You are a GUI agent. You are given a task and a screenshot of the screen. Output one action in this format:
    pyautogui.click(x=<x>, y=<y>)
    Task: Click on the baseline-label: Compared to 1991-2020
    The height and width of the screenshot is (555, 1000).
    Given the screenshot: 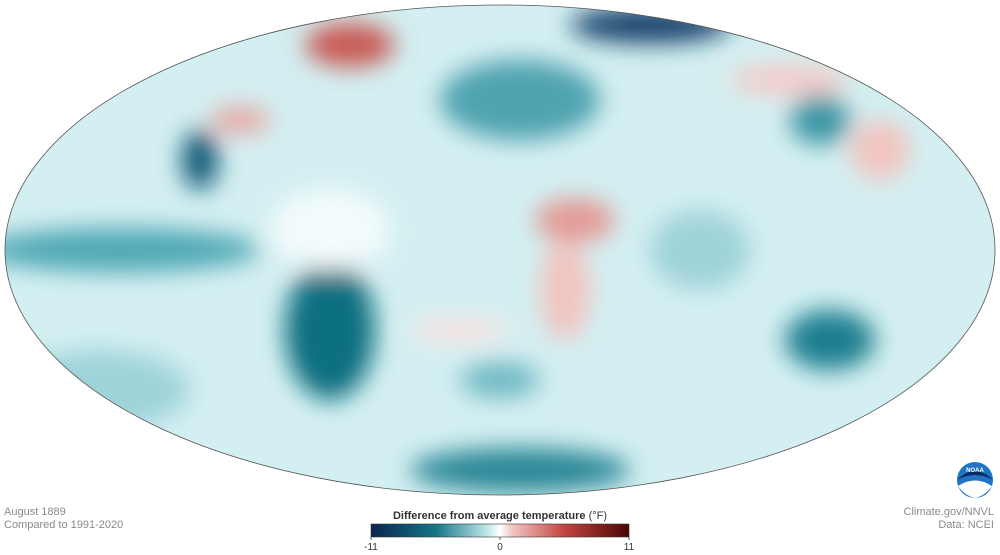 What is the action you would take?
    pyautogui.click(x=63, y=525)
    